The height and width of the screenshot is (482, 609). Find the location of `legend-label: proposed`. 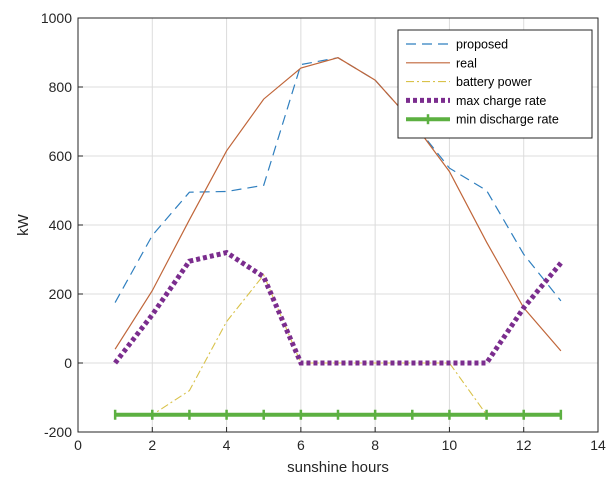

legend-label: proposed is located at coordinates (482, 45).